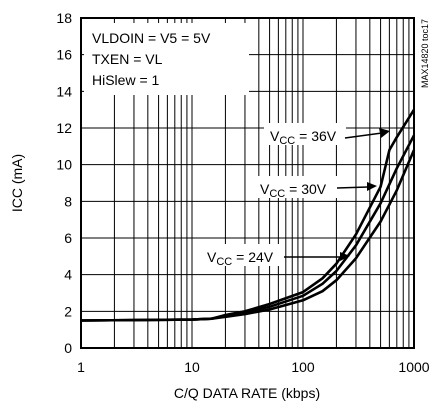  What do you see at coordinates (64, 183) in the screenshot?
I see `y-tick-labels: 0 2 4 6 8 10 12 14 16 18` at bounding box center [64, 183].